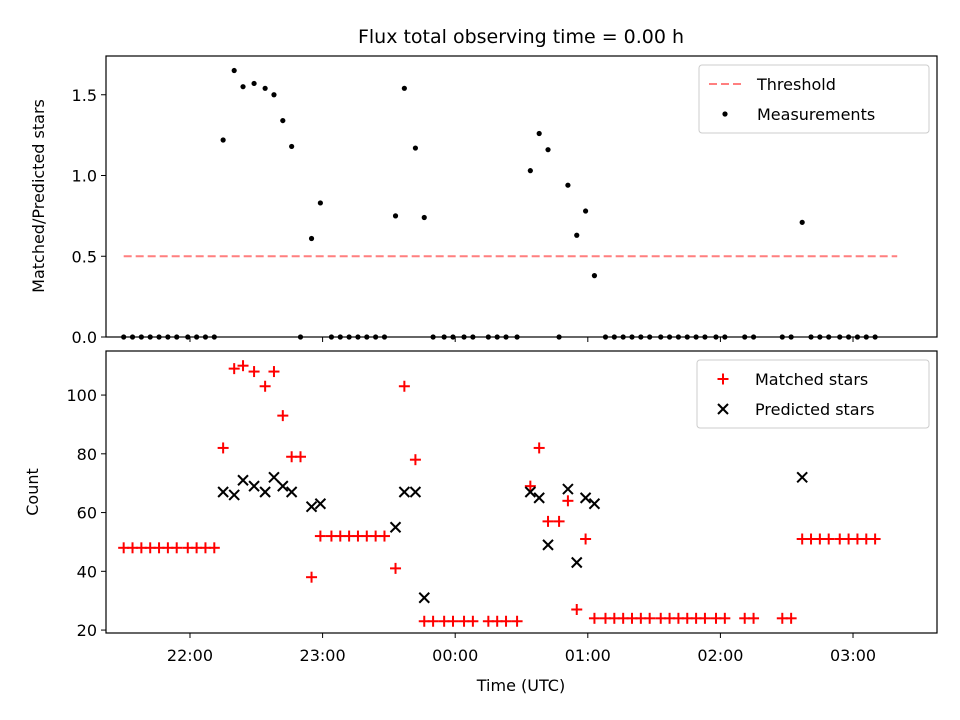 Image resolution: width=960 pixels, height=720 pixels. I want to click on y-tick-label: 100, so click(81, 395).